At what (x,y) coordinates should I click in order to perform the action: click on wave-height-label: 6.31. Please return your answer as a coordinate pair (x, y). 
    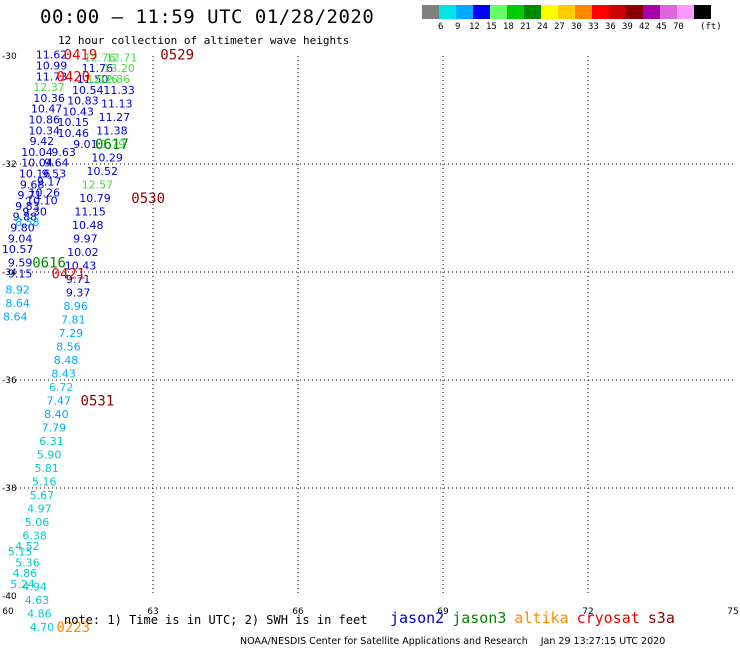
    Looking at the image, I should click on (51, 441).